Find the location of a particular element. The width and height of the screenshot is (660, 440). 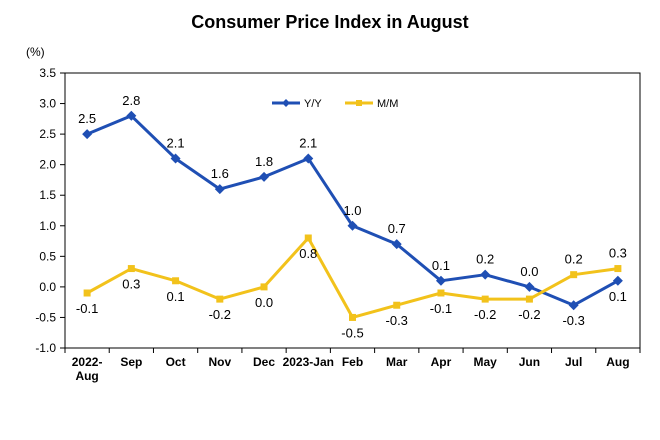

y-tick-label: 1.5 is located at coordinates (47, 195).